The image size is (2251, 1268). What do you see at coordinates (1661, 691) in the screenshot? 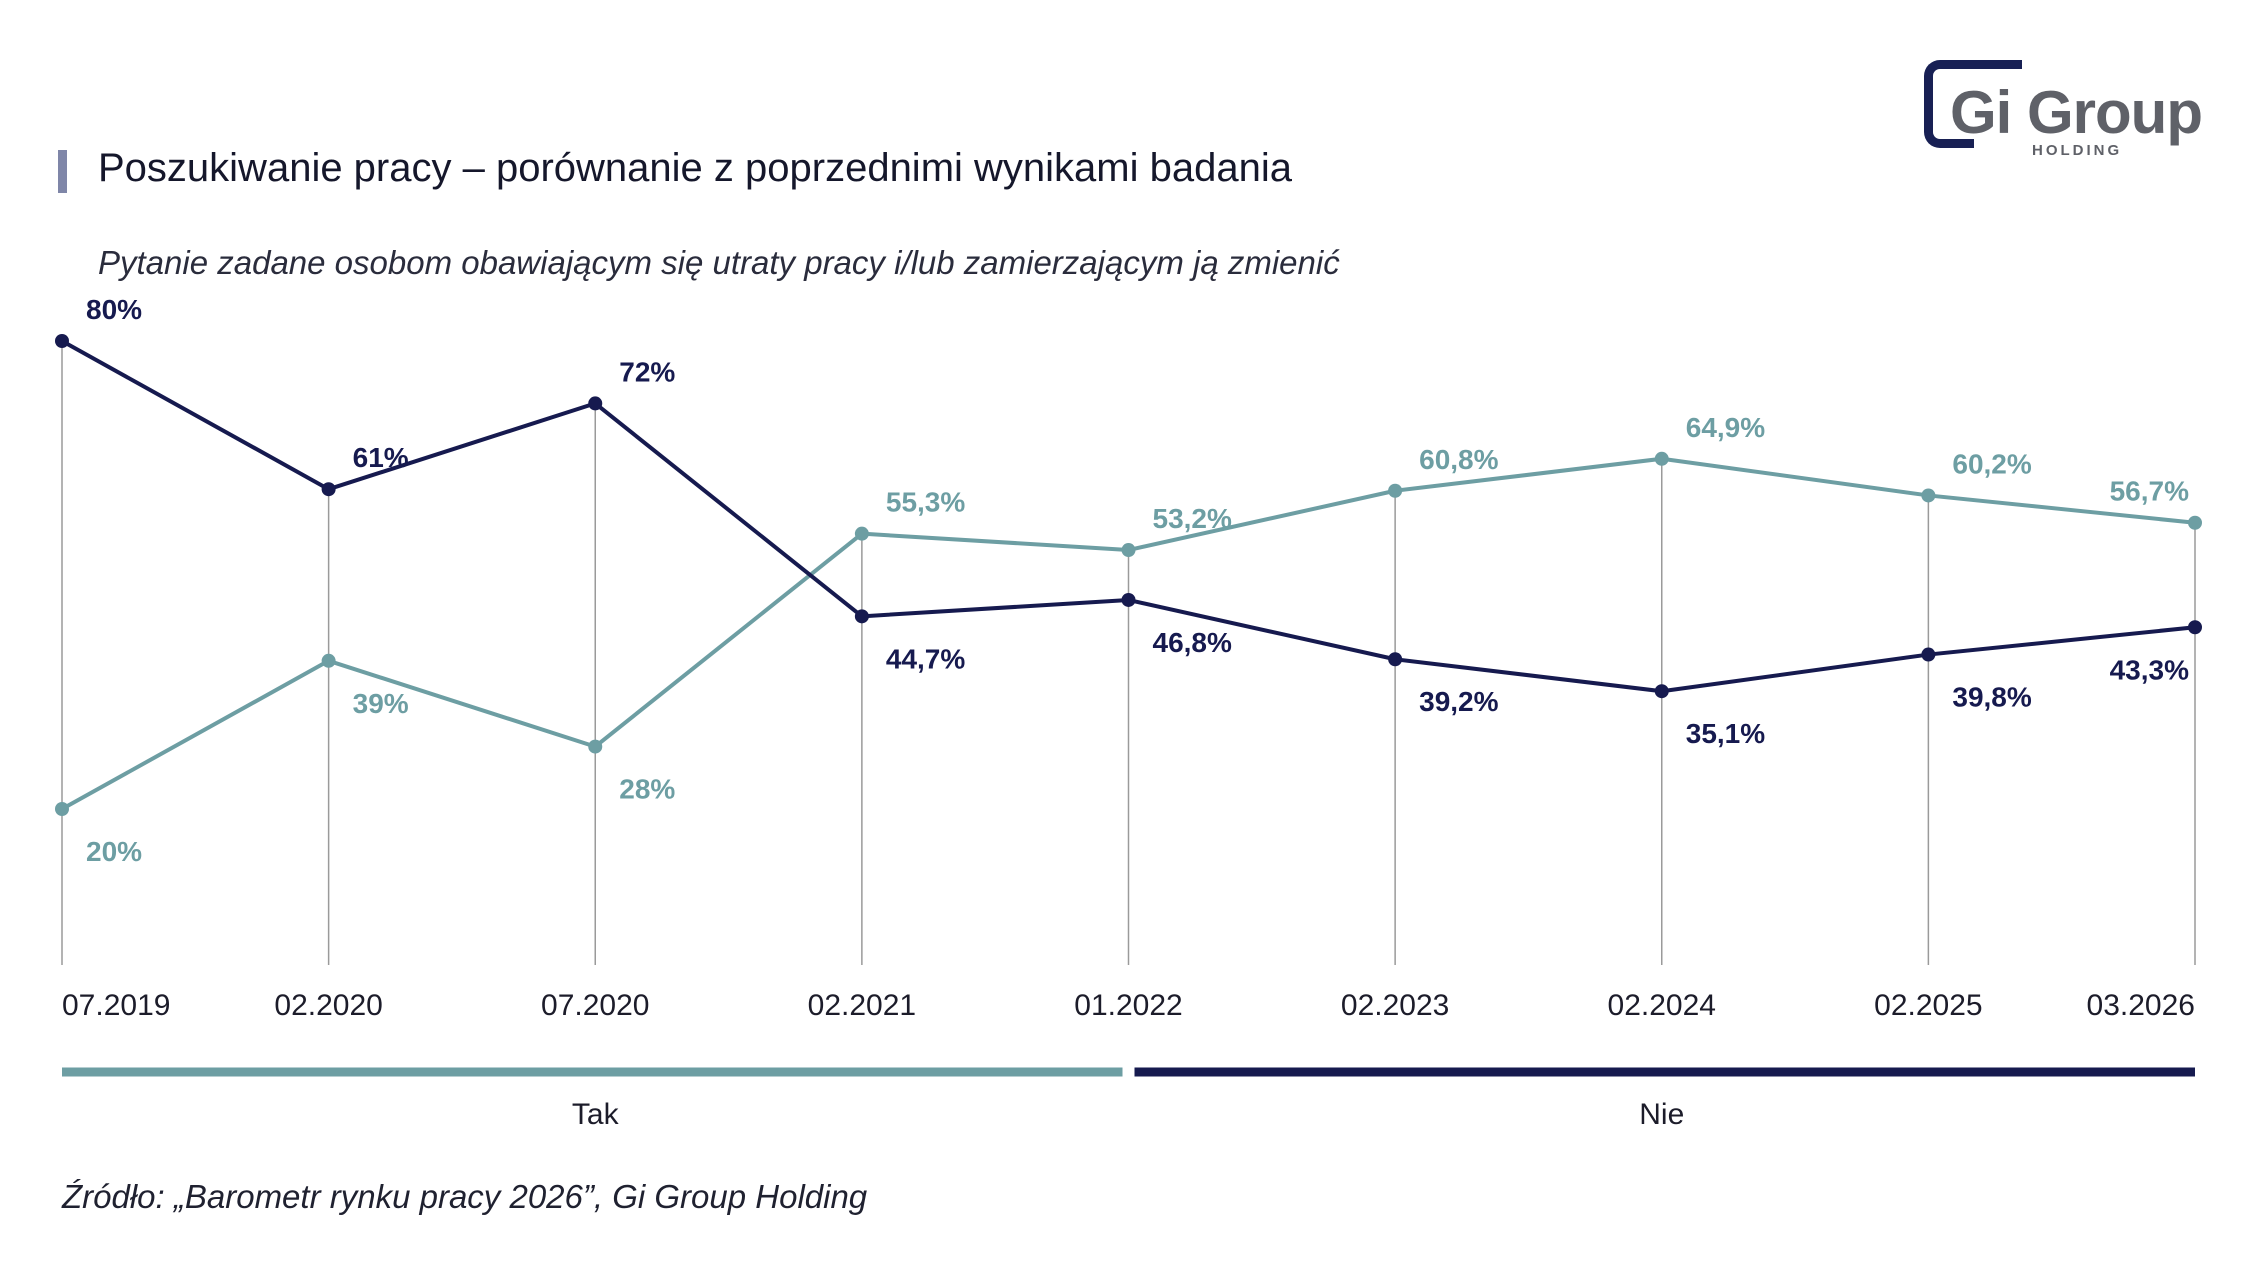
I see `point-nie-02.2024` at bounding box center [1661, 691].